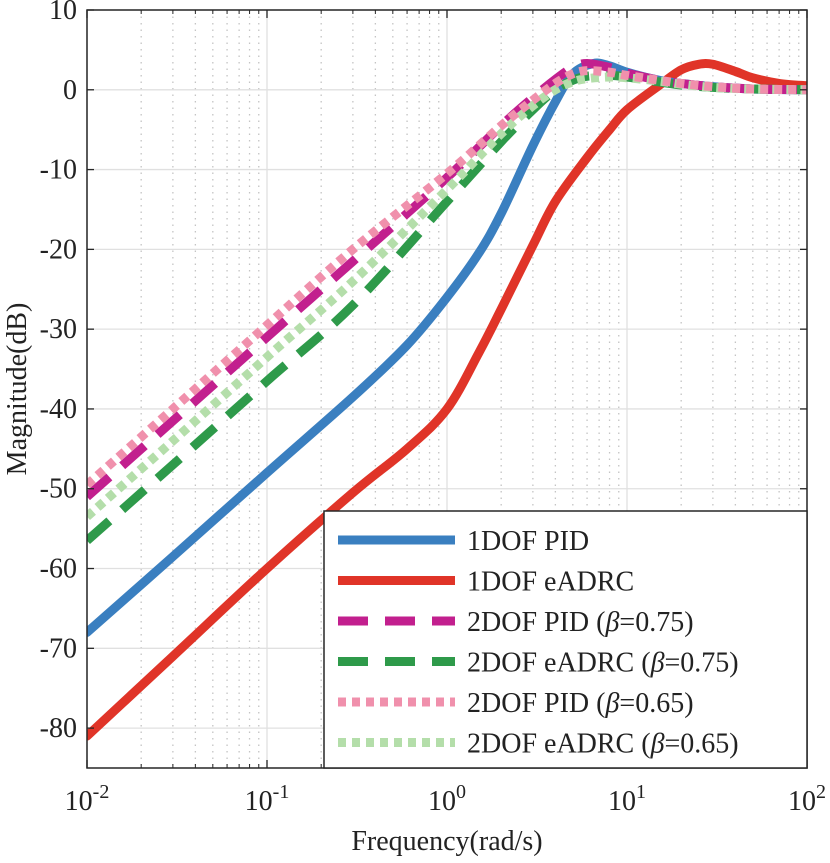  Describe the element at coordinates (267, 799) in the screenshot. I see `x-tick-label: 10⁻¹` at that location.